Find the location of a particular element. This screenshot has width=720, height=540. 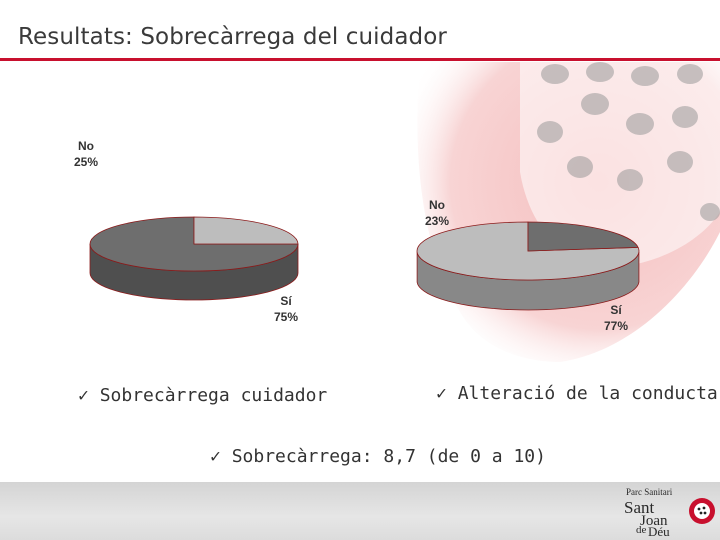

logo-emblem-inner is located at coordinates (702, 511).